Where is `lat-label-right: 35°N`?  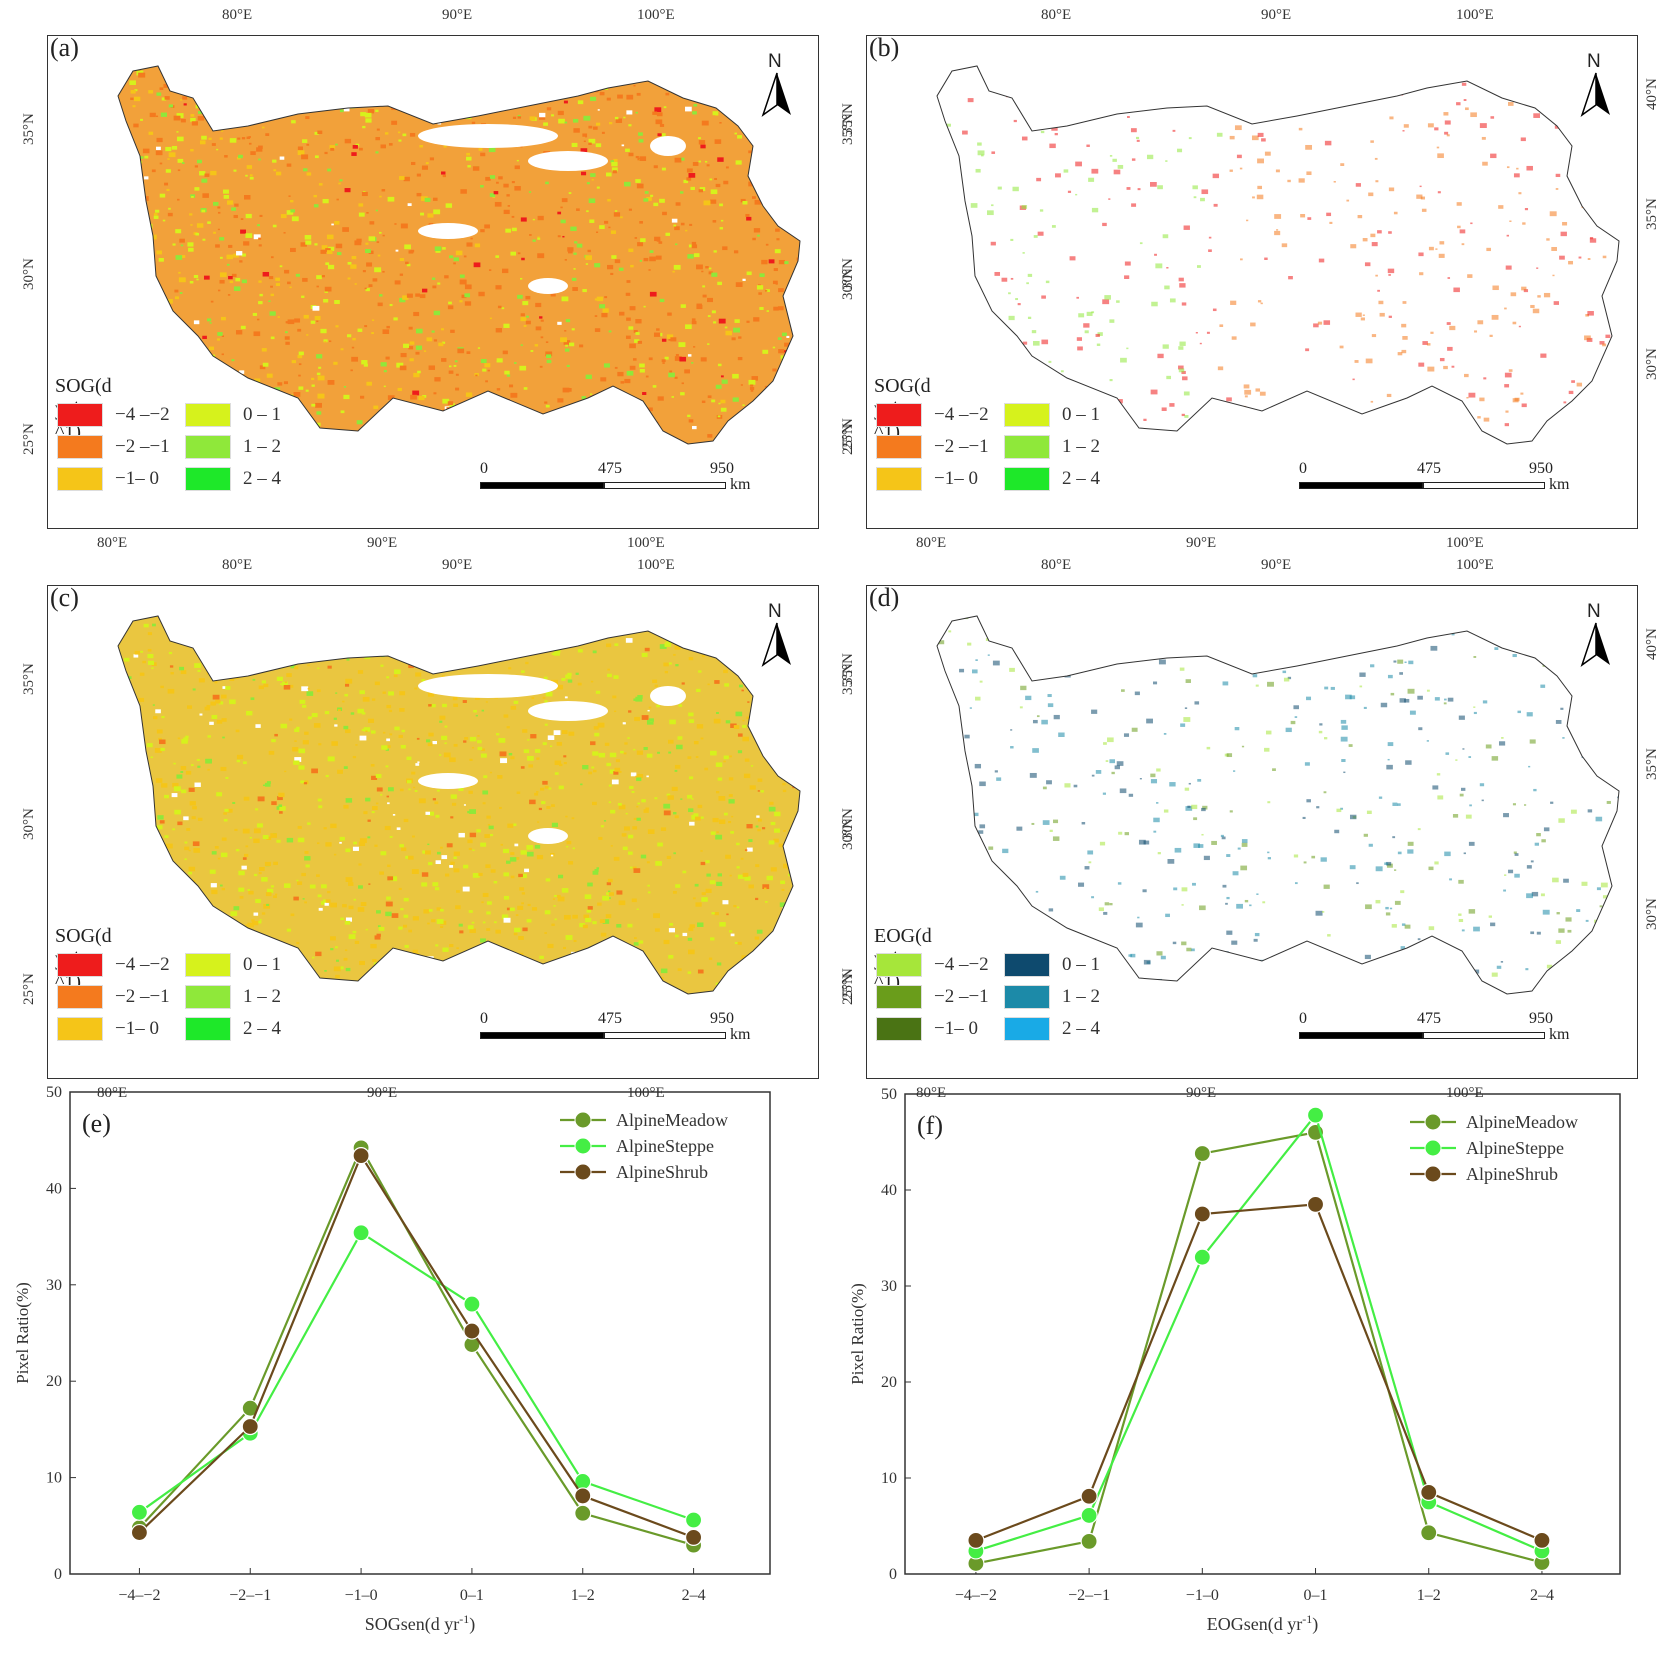 lat-label-right: 35°N is located at coordinates (1652, 764).